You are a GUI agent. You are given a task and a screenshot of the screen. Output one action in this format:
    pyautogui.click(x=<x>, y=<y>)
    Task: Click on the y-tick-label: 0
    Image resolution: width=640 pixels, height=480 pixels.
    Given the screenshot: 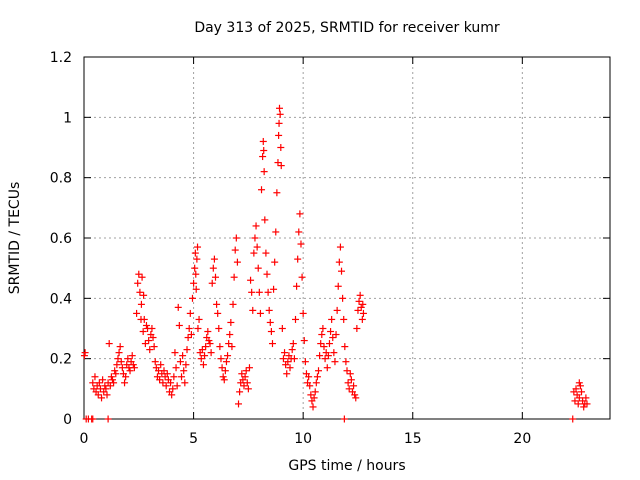 What is the action you would take?
    pyautogui.click(x=67, y=420)
    